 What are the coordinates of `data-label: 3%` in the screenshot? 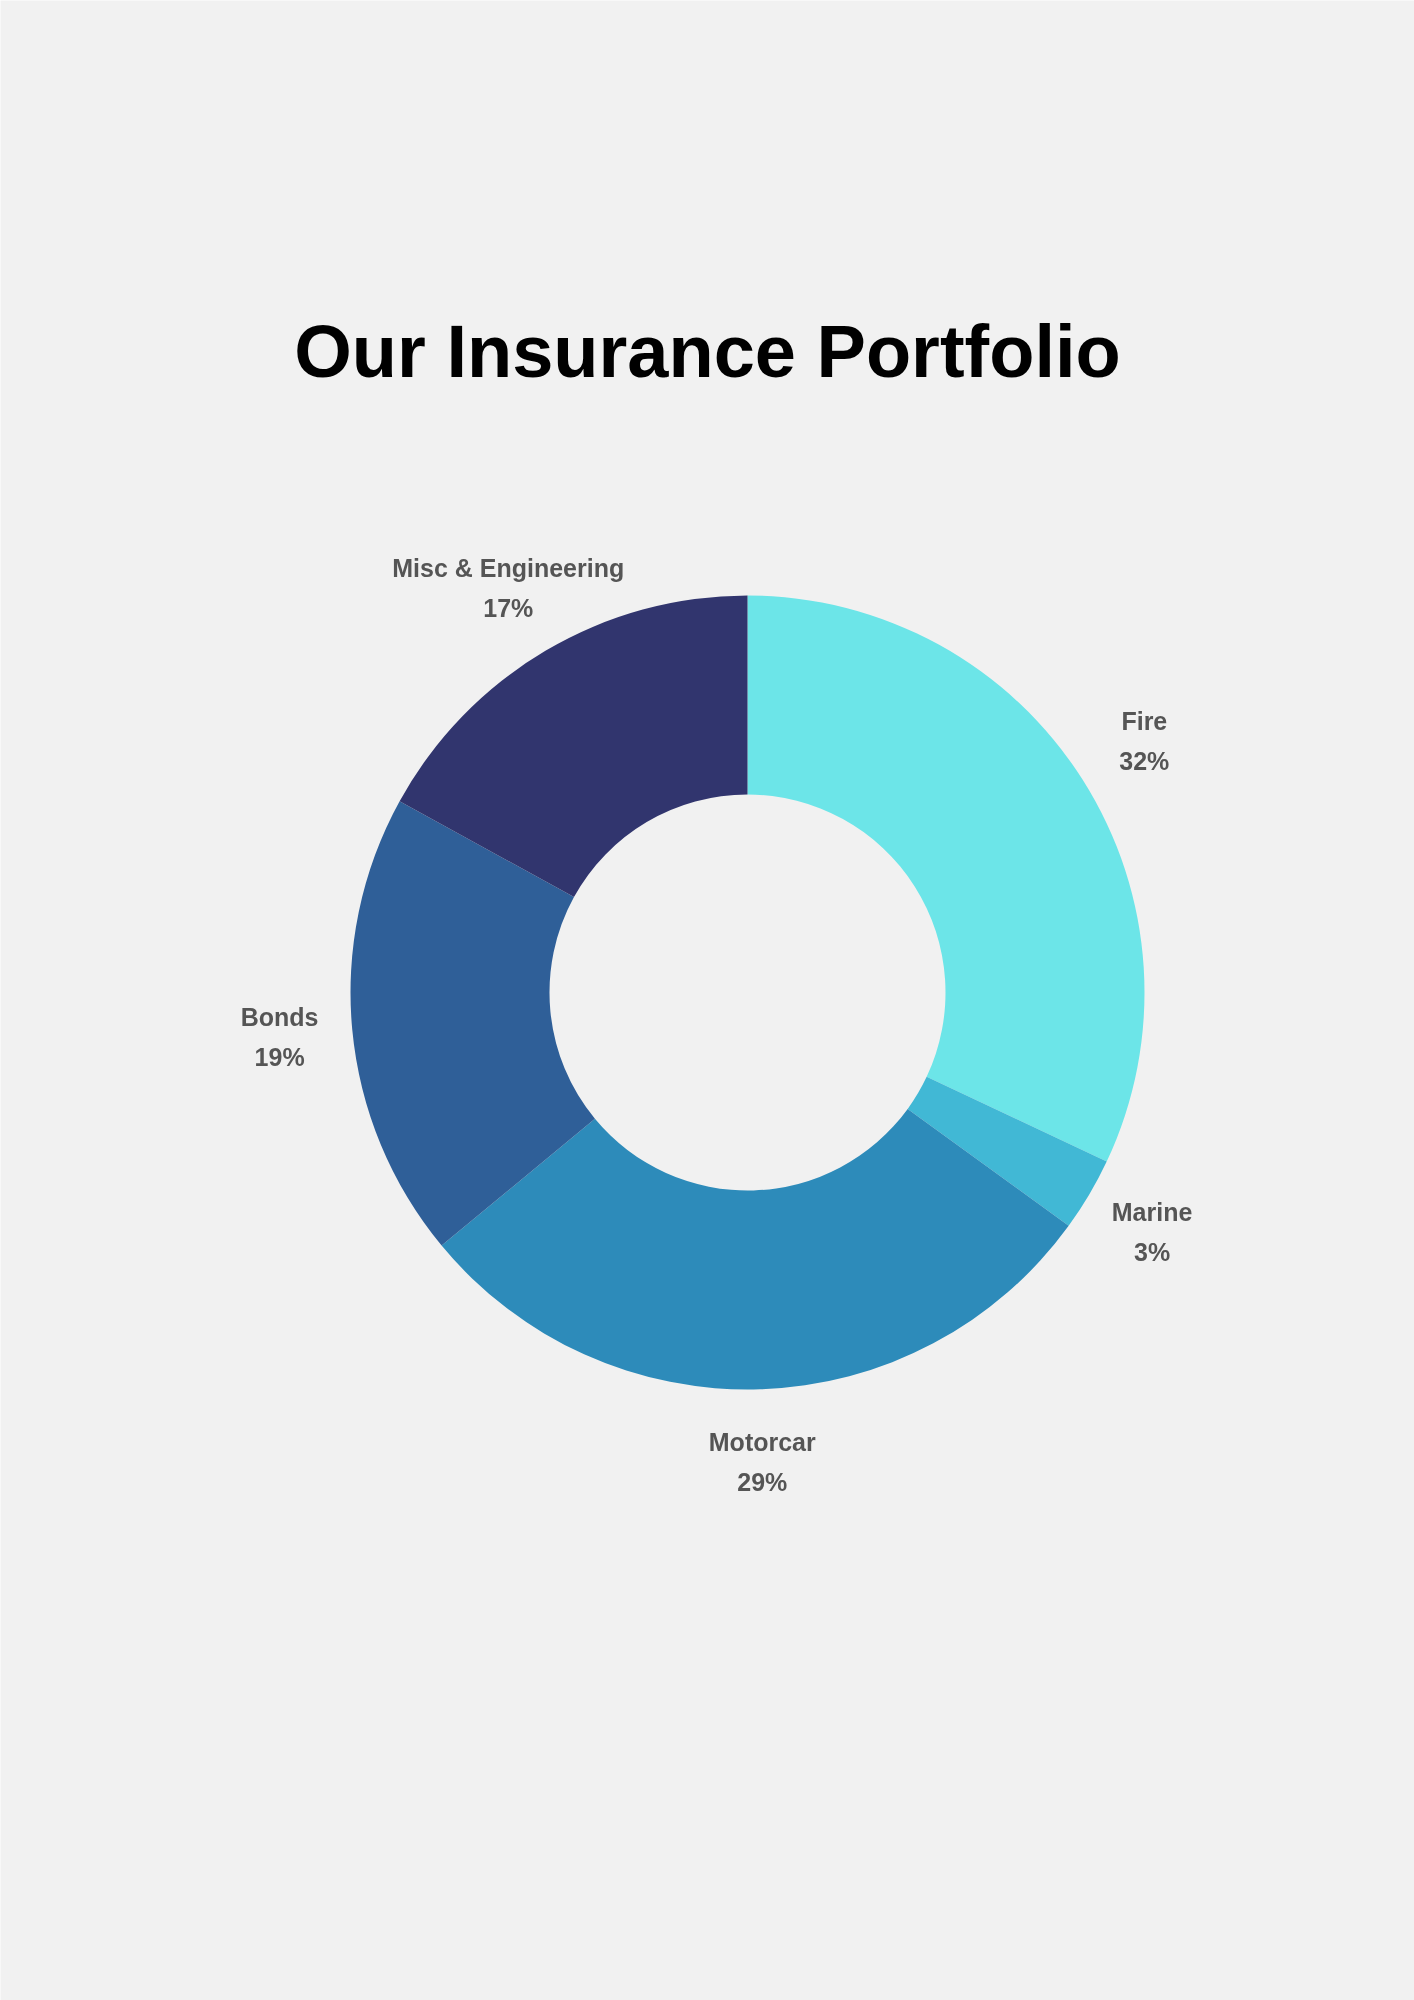 It's located at (1152, 1251).